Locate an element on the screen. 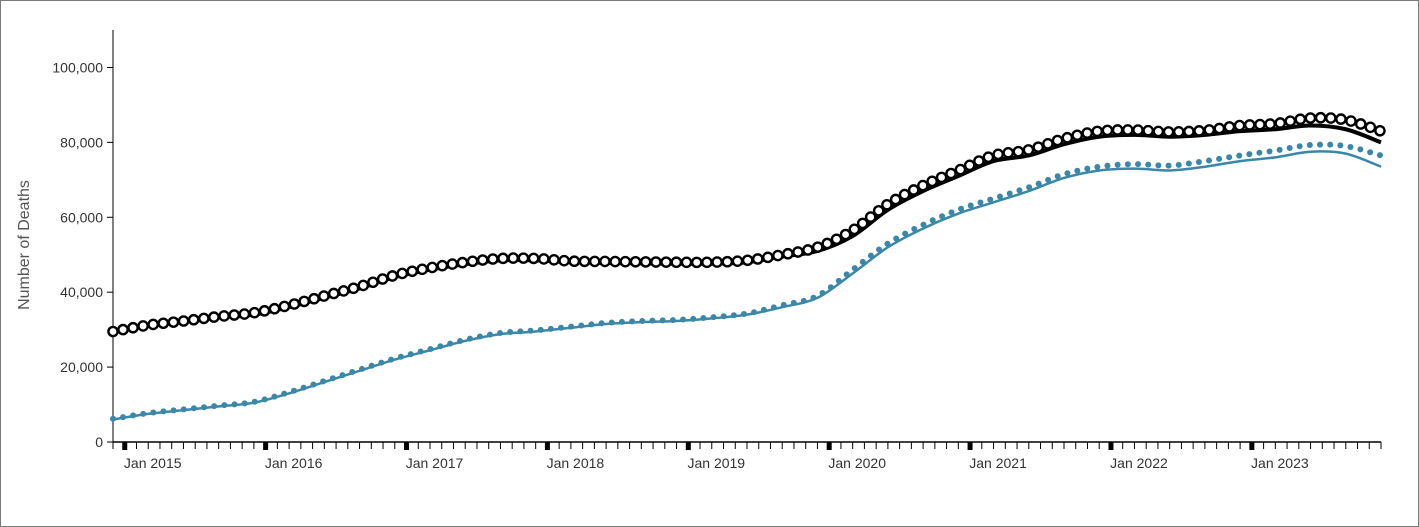 The image size is (1419, 527). x-tick-label: Jan 2018 is located at coordinates (576, 463).